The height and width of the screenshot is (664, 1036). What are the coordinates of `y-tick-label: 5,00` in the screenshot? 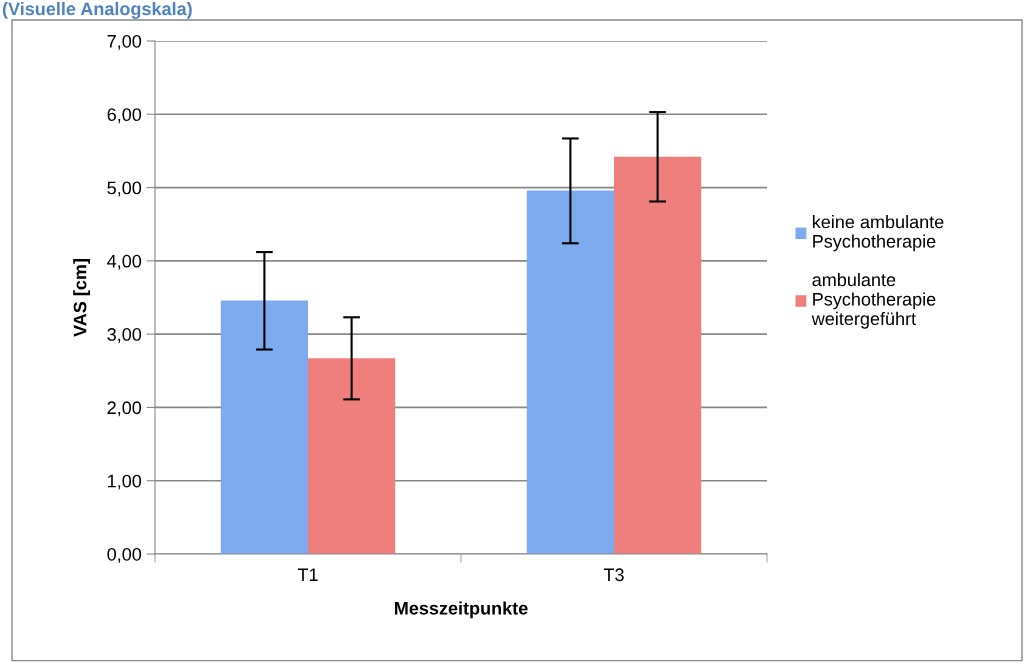 It's located at (124, 189).